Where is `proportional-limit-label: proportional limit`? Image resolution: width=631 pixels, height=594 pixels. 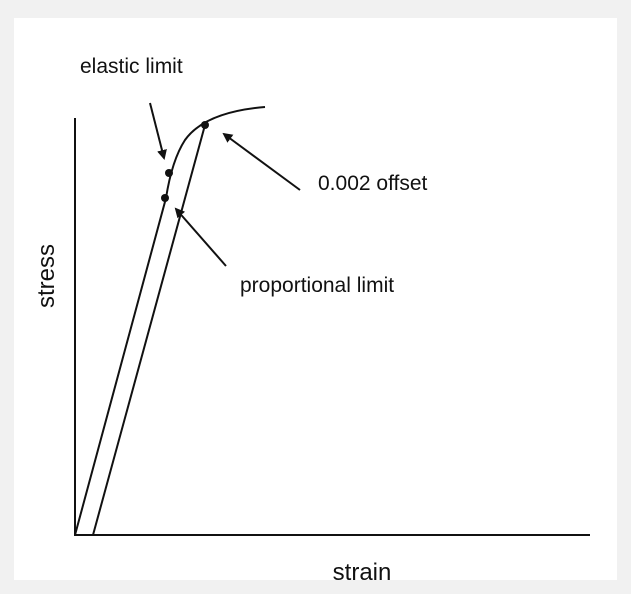 proportional-limit-label: proportional limit is located at coordinates (317, 285).